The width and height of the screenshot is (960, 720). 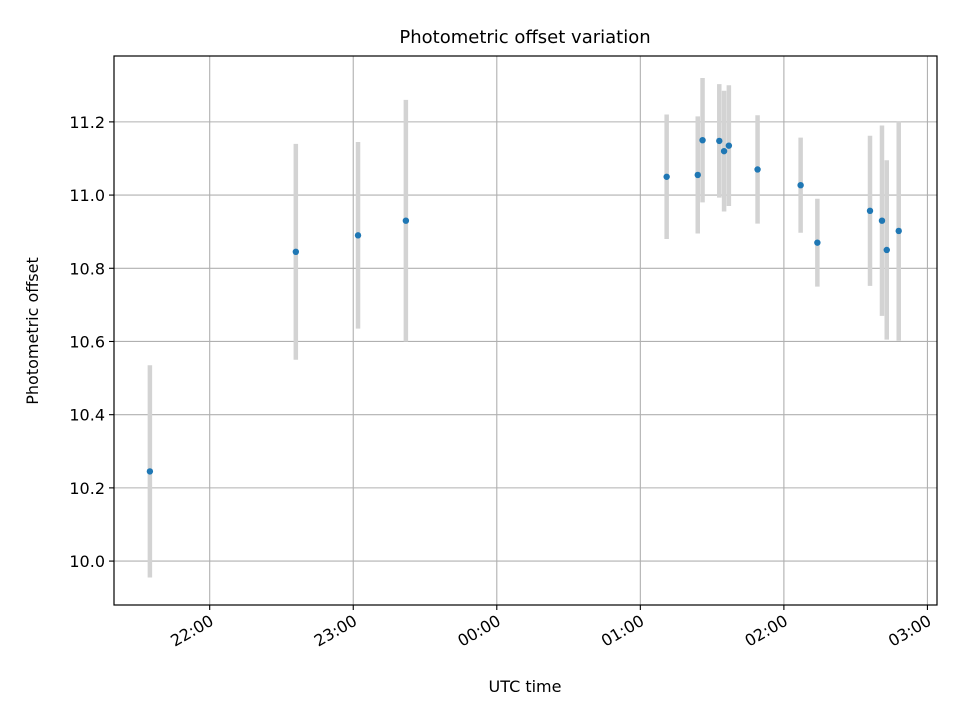 I want to click on chart-title: Photometric offset variation, so click(x=524, y=37).